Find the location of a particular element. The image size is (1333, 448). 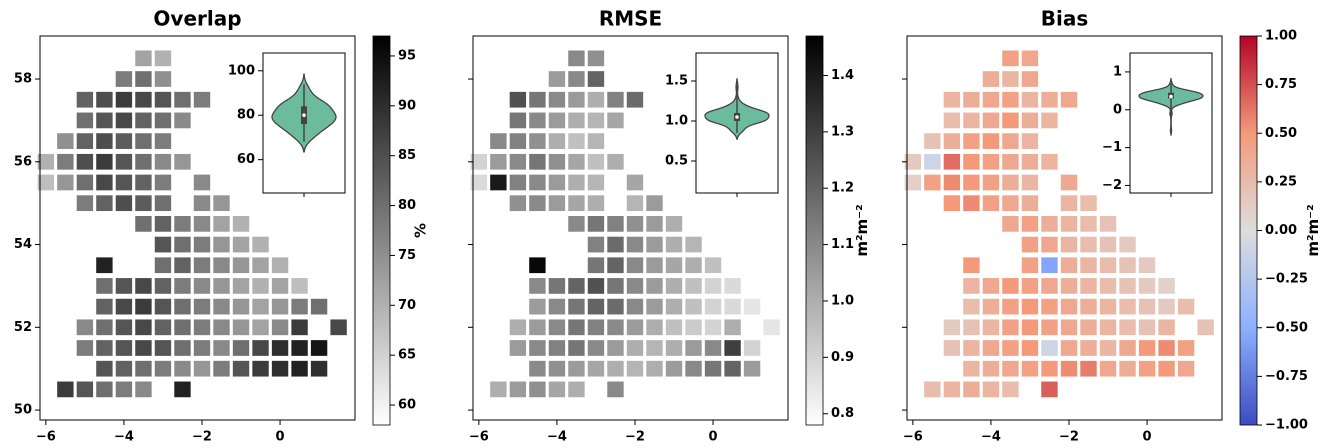

inset-y-tick-label: −2 is located at coordinates (1112, 185).